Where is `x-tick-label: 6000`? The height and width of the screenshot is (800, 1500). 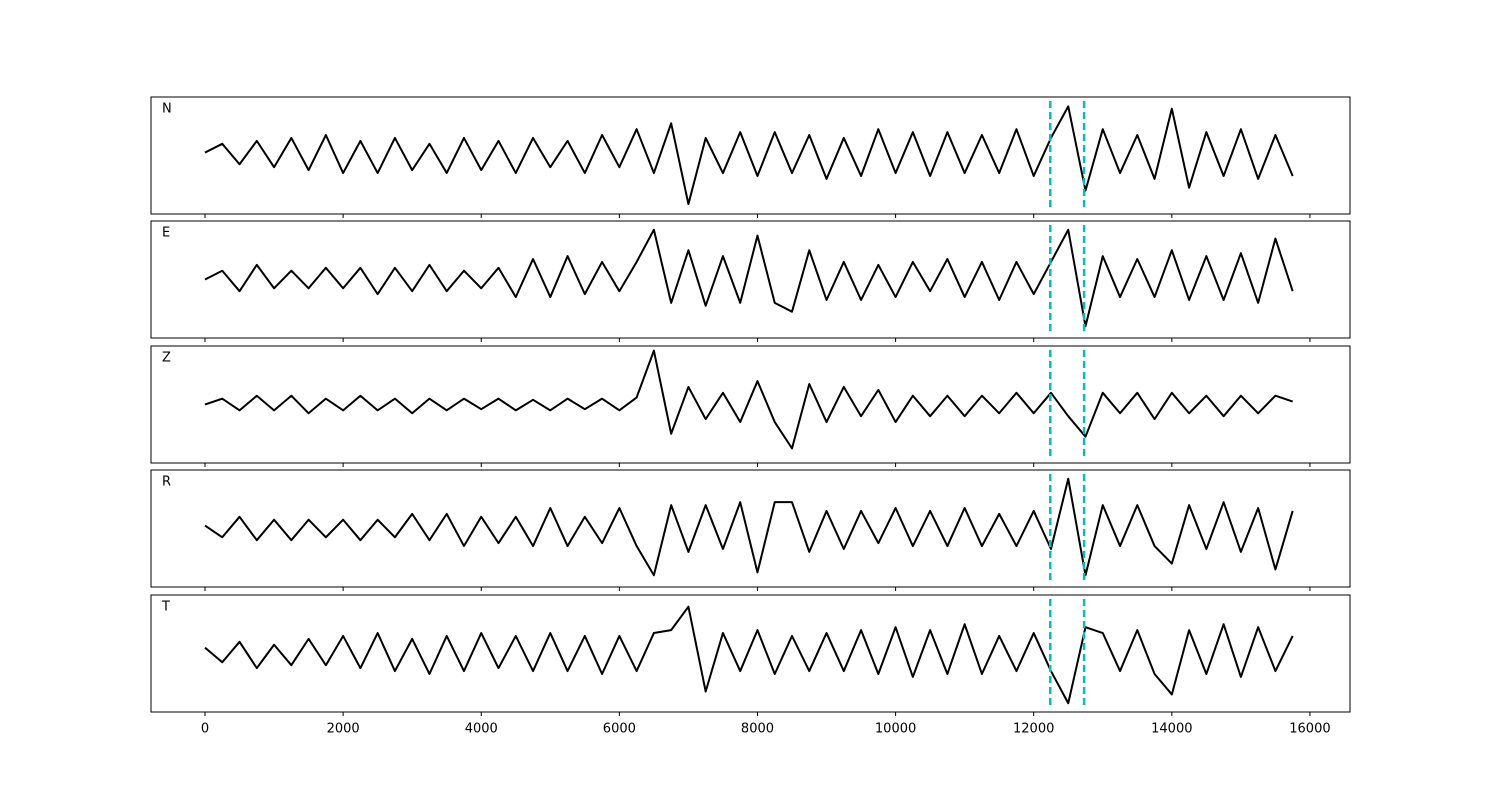
x-tick-label: 6000 is located at coordinates (619, 729).